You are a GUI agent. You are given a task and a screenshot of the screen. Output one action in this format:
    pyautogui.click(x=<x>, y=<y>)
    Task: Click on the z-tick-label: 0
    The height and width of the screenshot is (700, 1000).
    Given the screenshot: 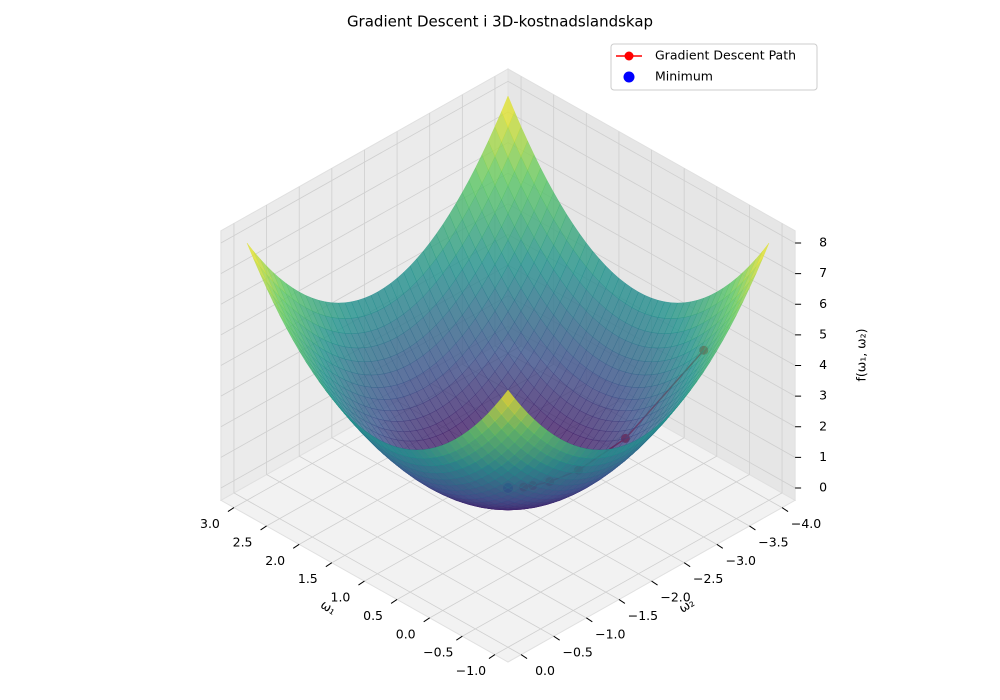 What is the action you would take?
    pyautogui.click(x=823, y=487)
    